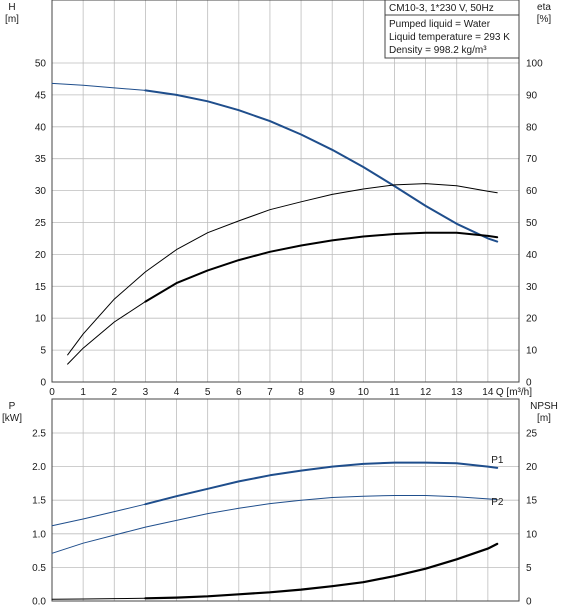  Describe the element at coordinates (39, 534) in the screenshot. I see `y-left-tick-label: 1.0` at that location.